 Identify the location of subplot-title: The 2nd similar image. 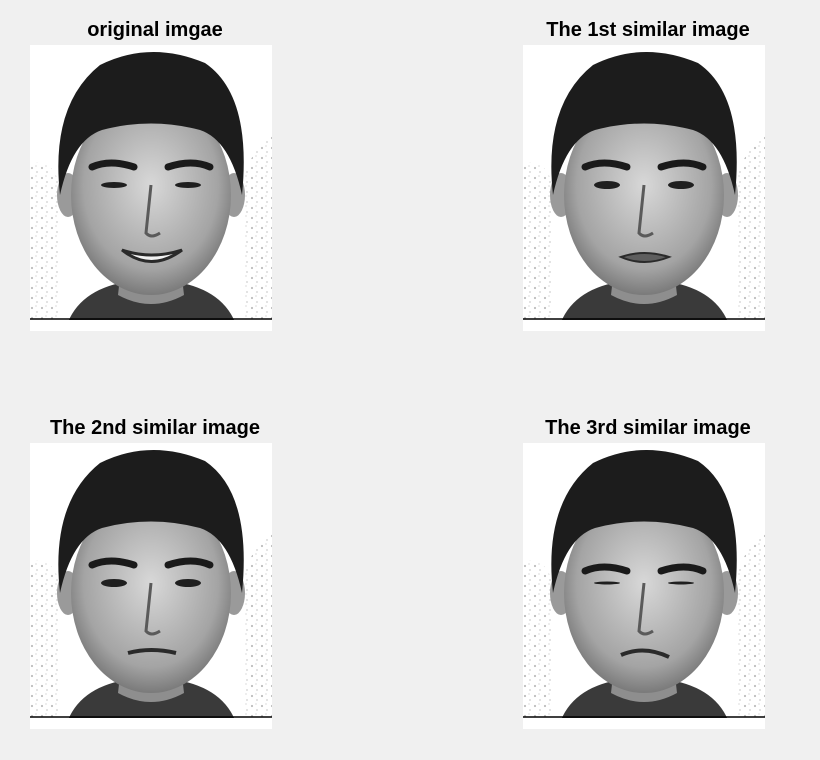
(155, 428).